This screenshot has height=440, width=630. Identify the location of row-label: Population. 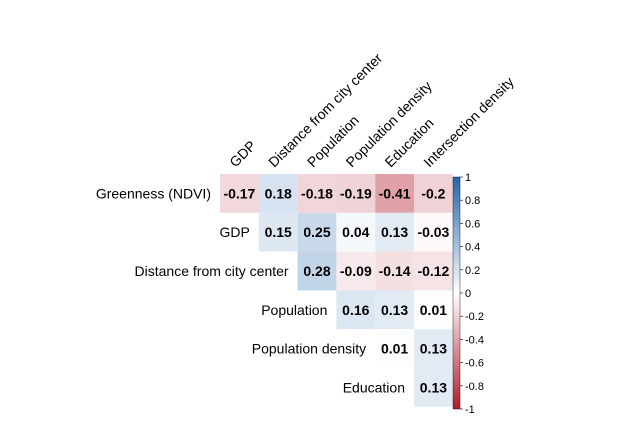
(294, 310).